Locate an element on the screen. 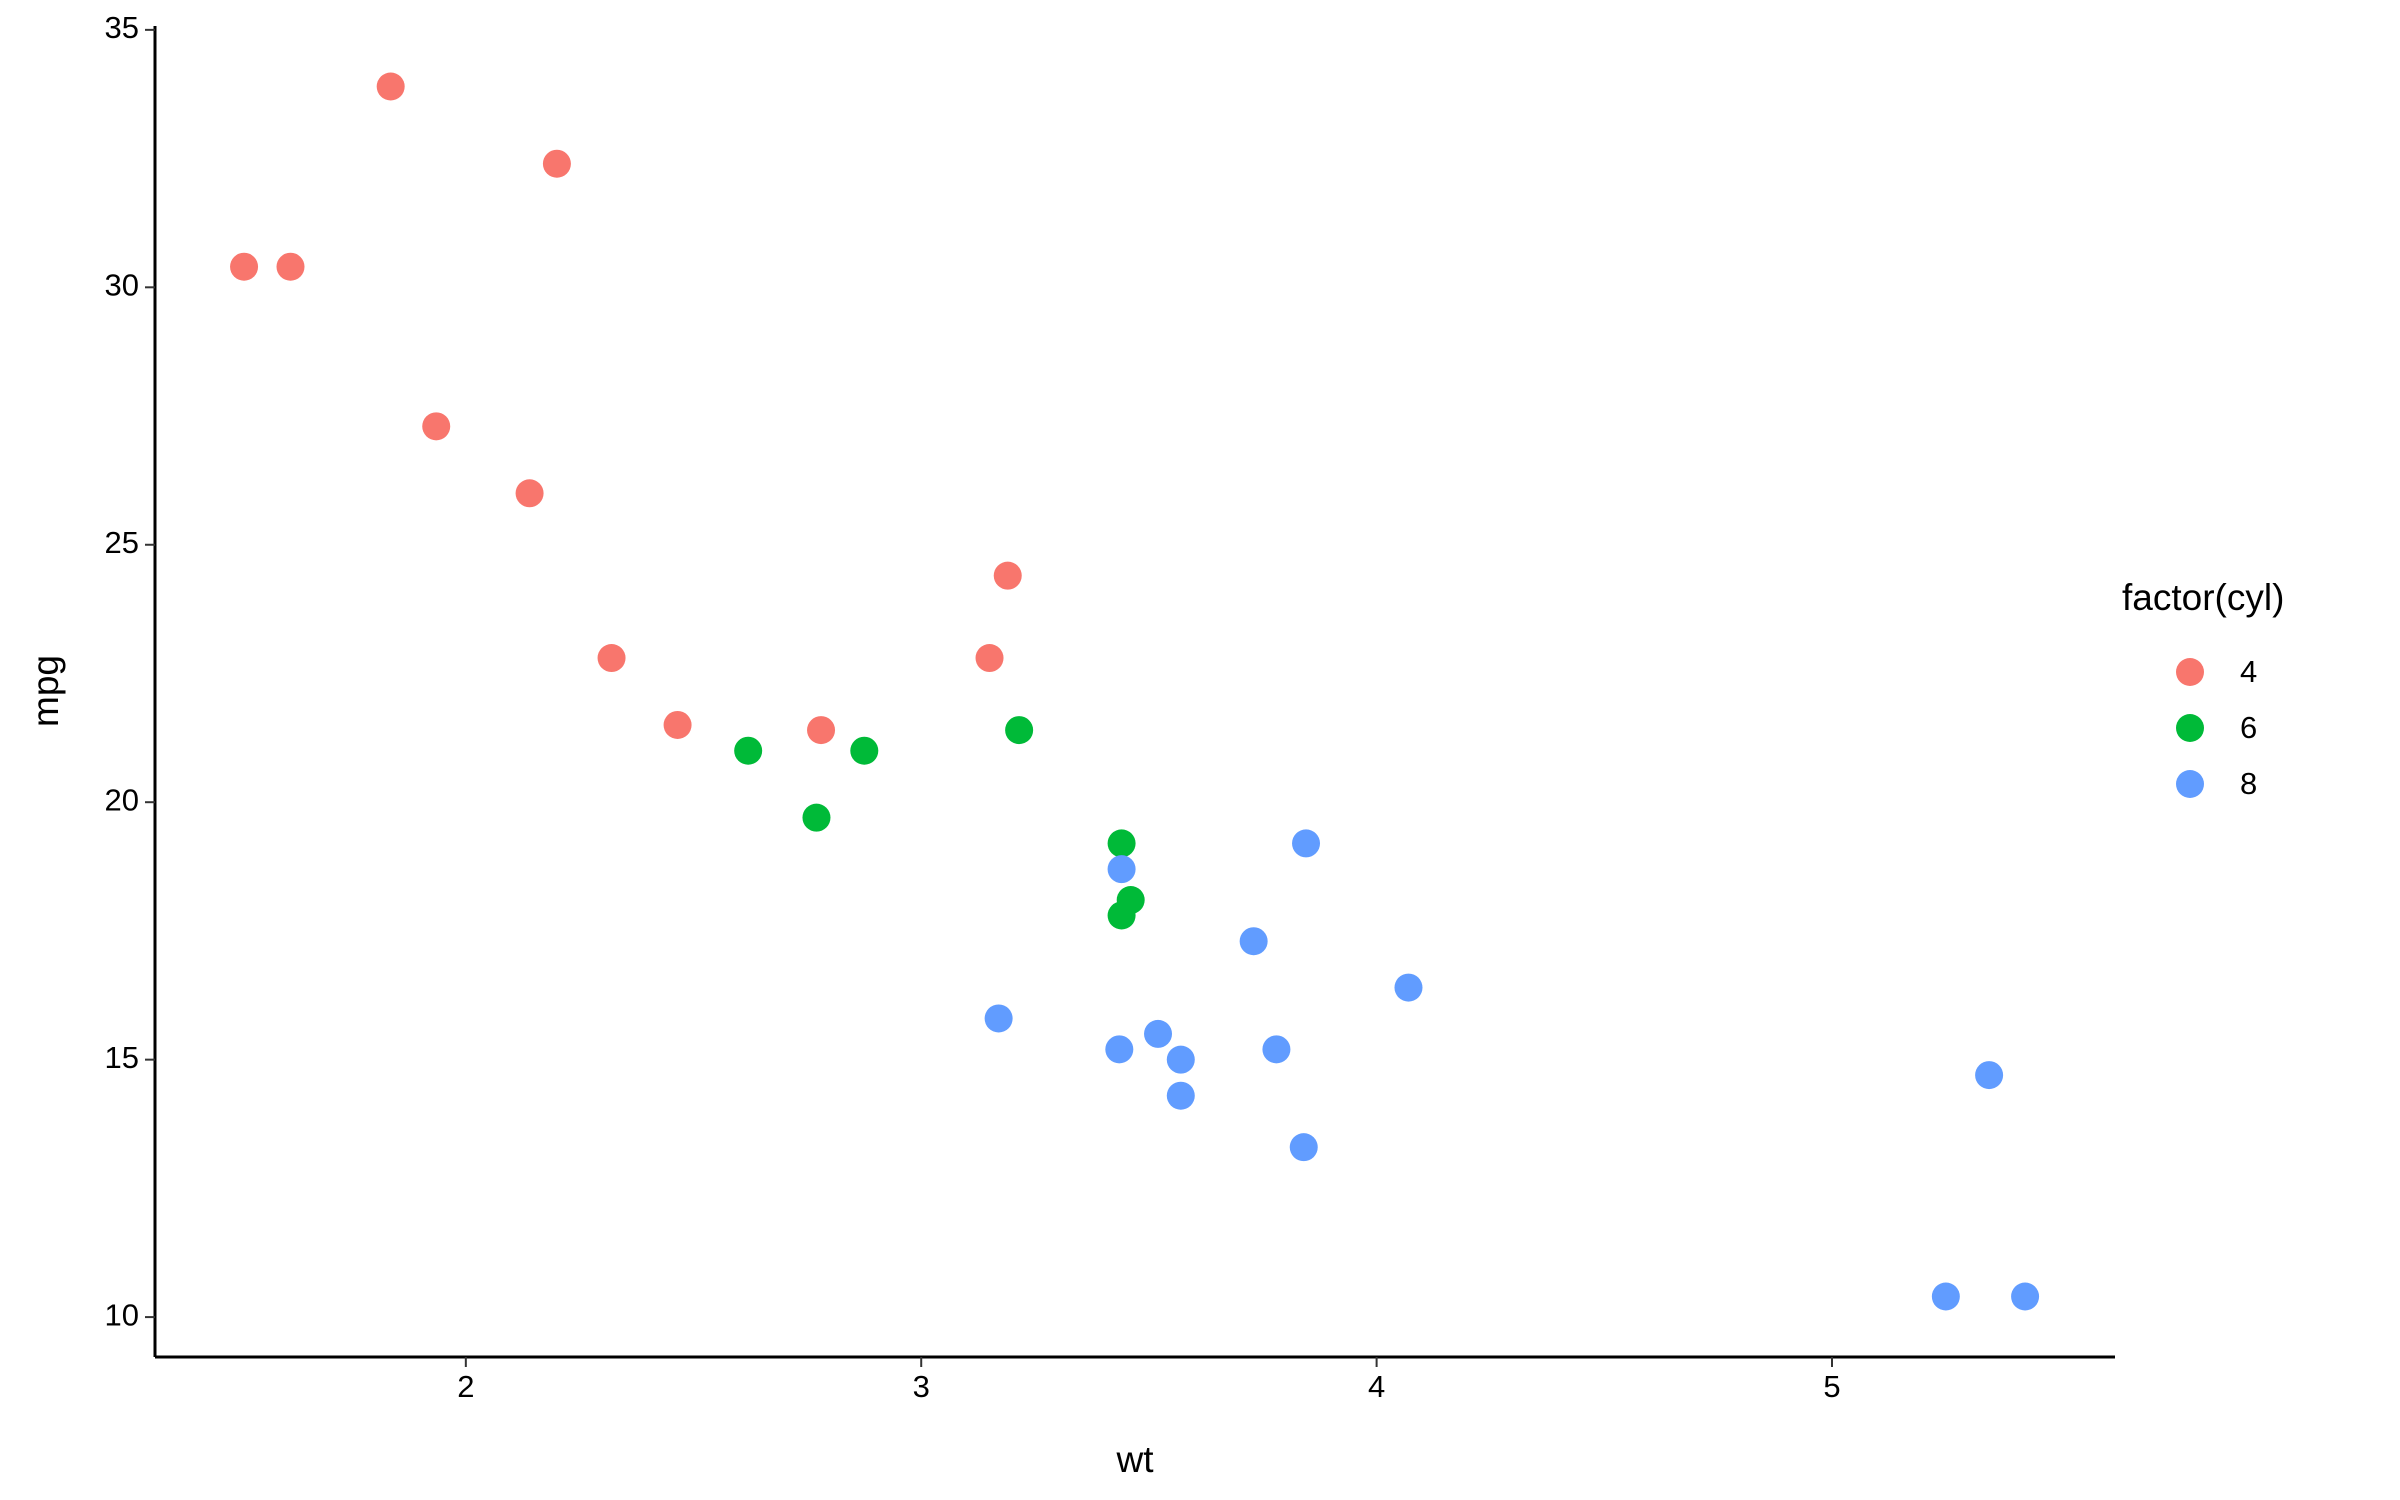  x-tick-label: 3 is located at coordinates (921, 1386).